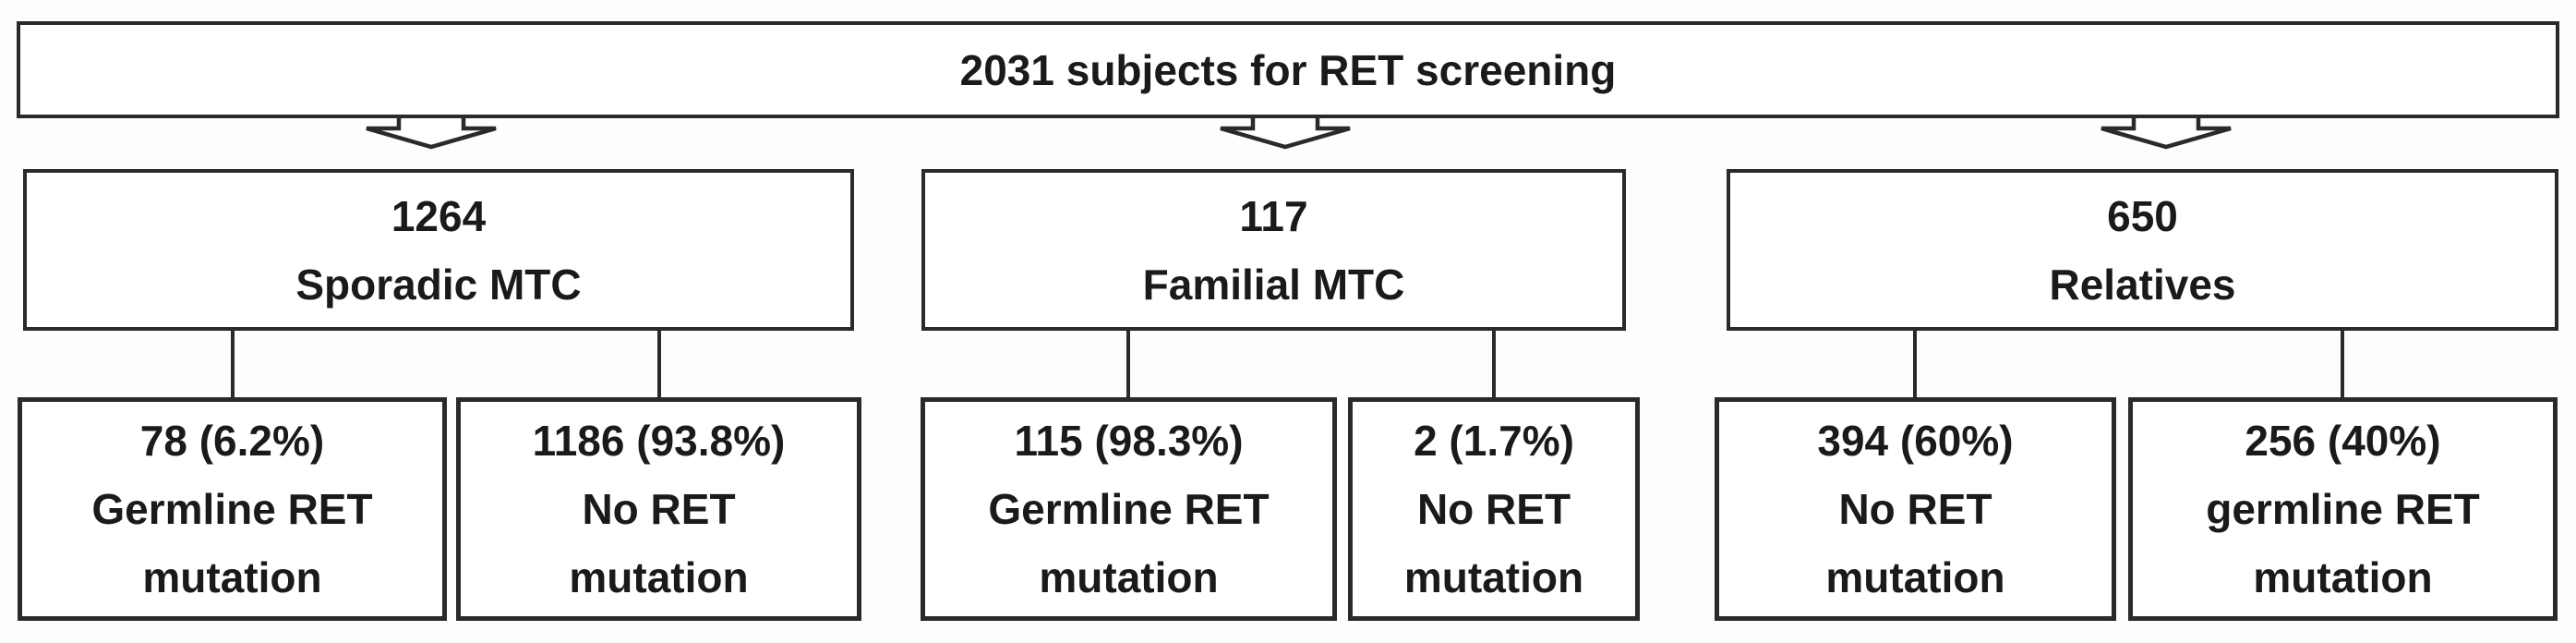  I want to click on node-relatives-no-mutation: 394 (60%) No RET mutation, so click(1915, 509).